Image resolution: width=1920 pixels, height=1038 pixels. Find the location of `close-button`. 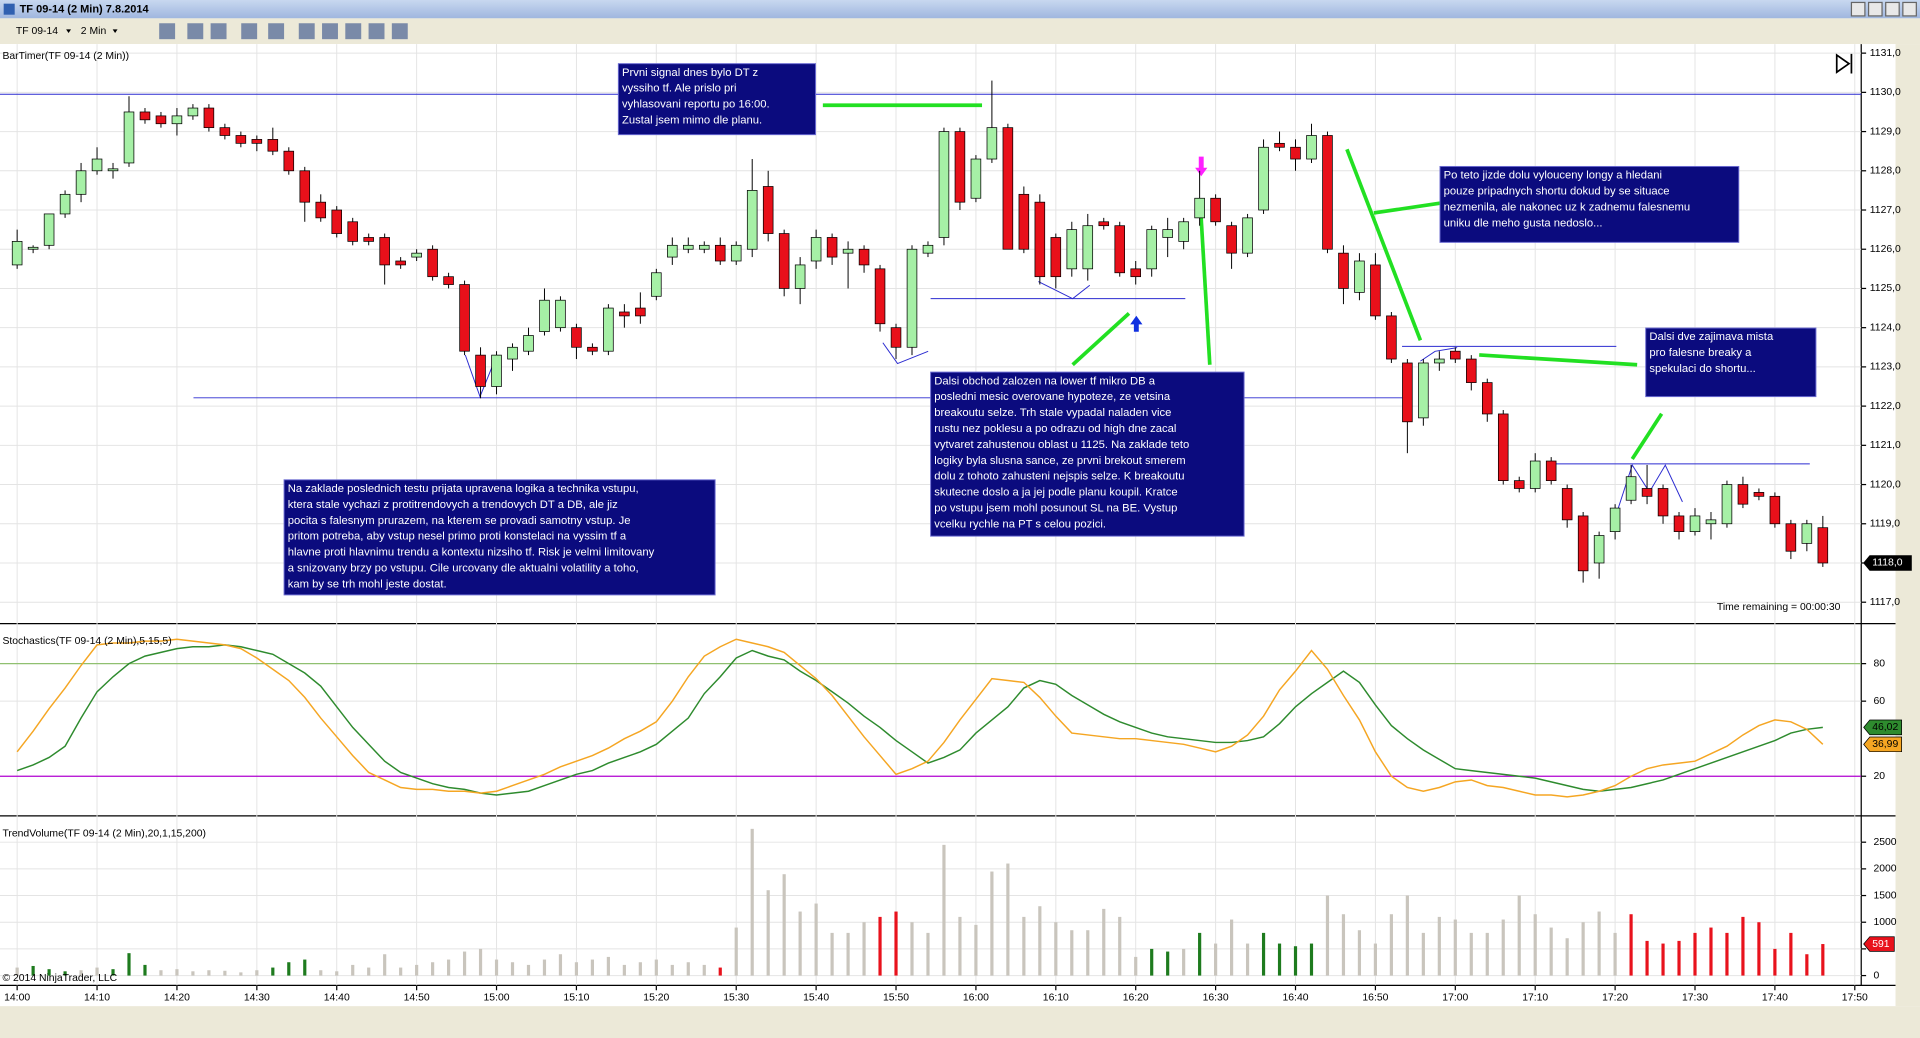

close-button is located at coordinates (1892, 9).